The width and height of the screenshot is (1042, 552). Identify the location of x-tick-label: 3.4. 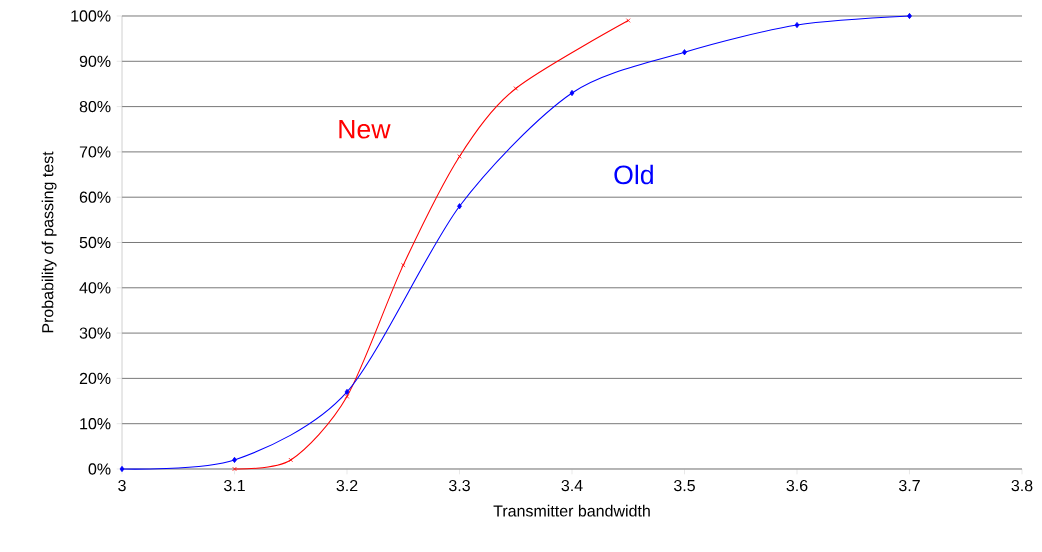
(572, 485).